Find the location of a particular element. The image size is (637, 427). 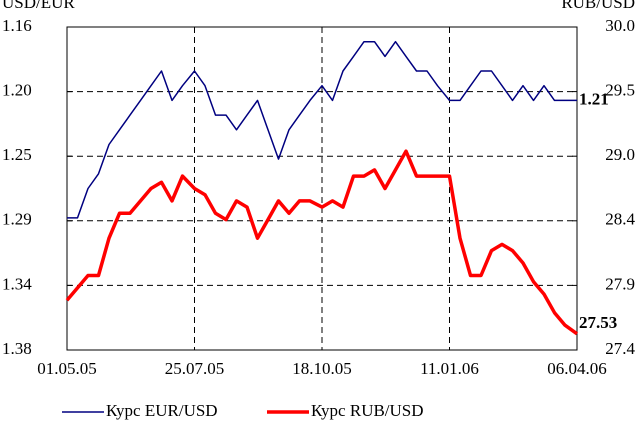

y2-tick-label: 27.4 is located at coordinates (620, 348).